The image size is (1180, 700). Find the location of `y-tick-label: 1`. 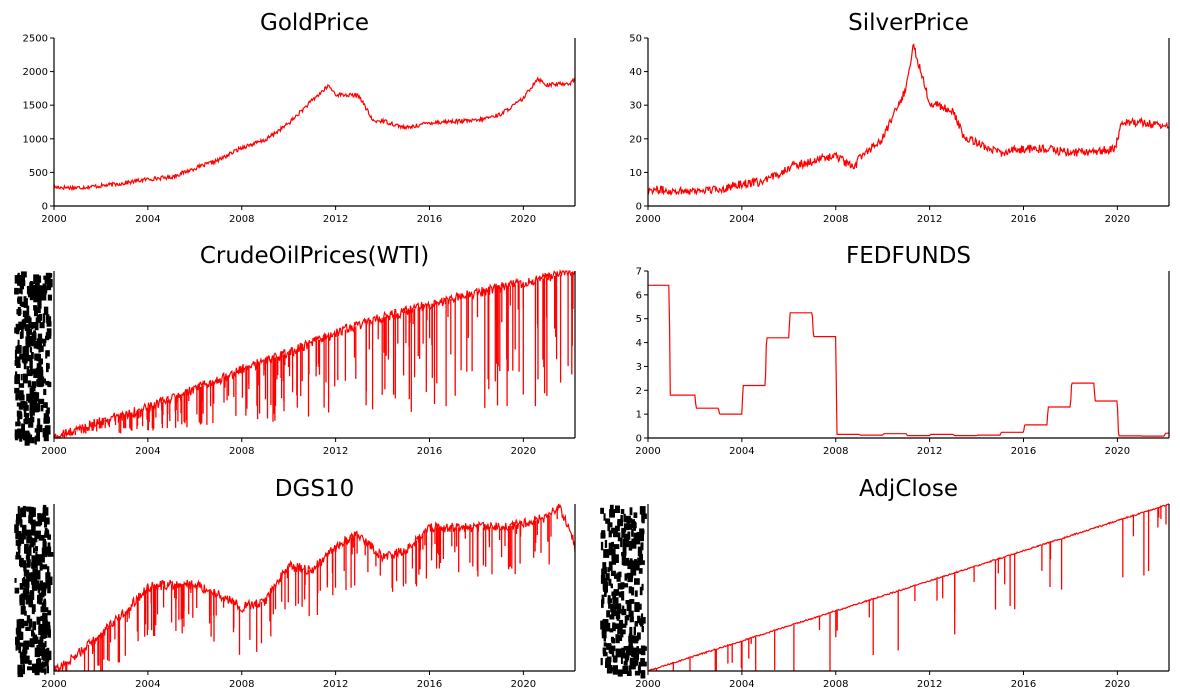

y-tick-label: 1 is located at coordinates (639, 415).